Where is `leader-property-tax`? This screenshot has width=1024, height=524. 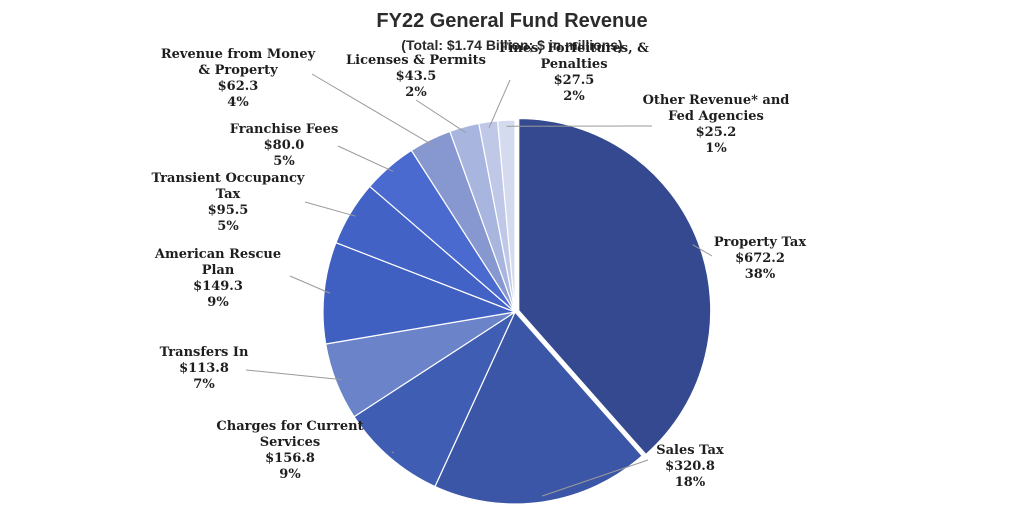 leader-property-tax is located at coordinates (702, 250).